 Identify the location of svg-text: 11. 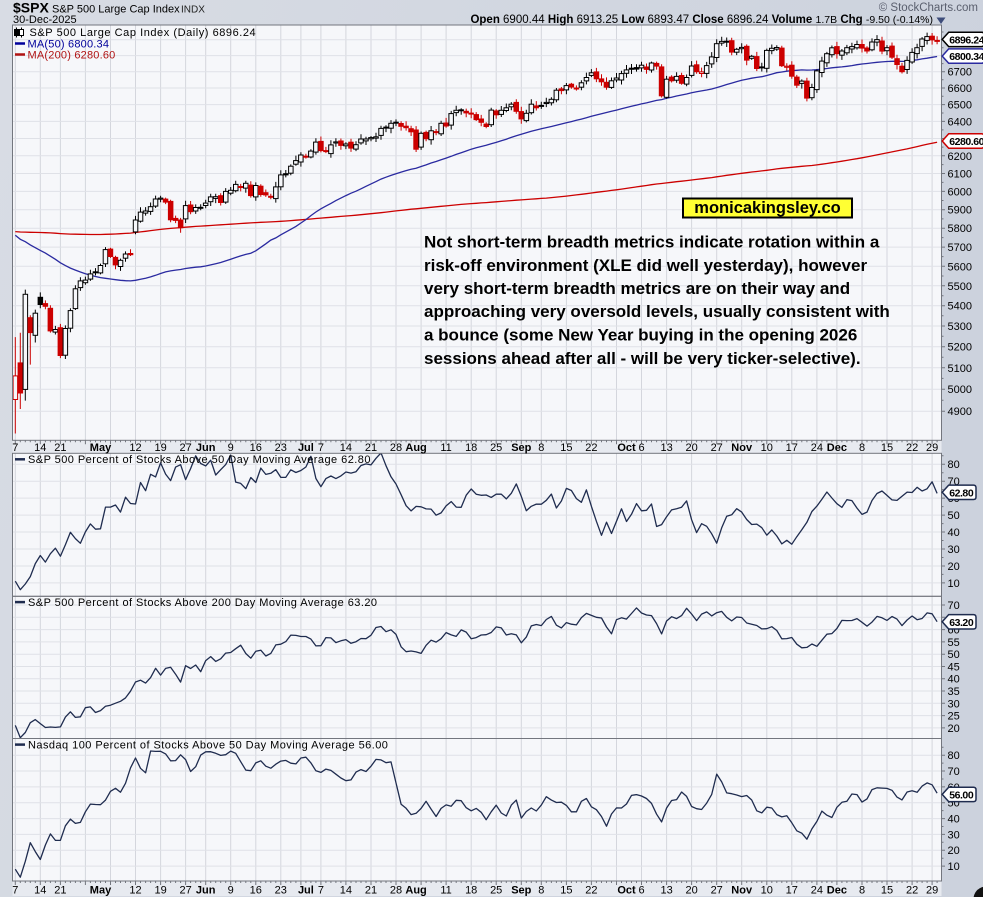
(445, 448).